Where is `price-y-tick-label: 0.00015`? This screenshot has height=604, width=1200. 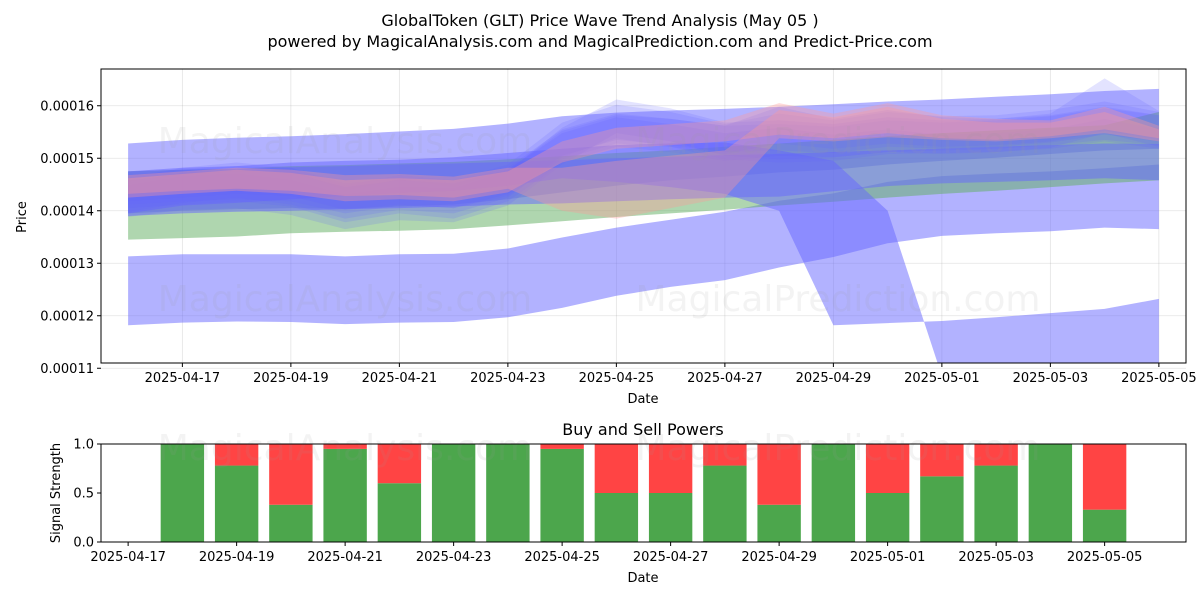 price-y-tick-label: 0.00015 is located at coordinates (67, 159).